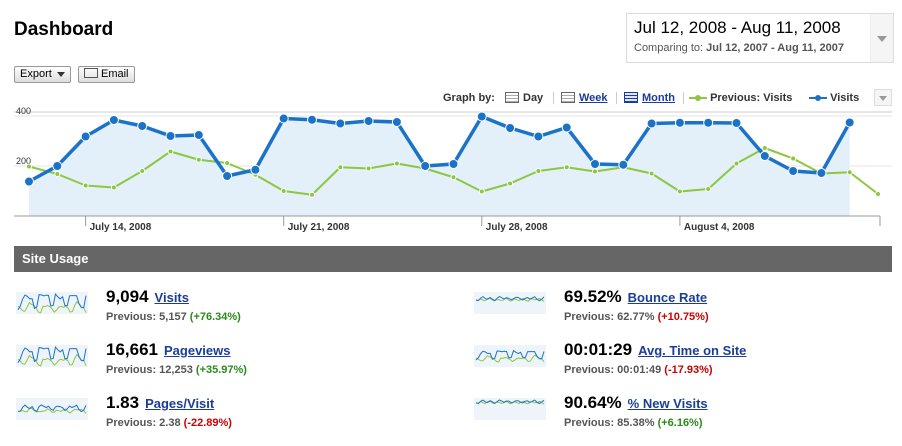 Image resolution: width=902 pixels, height=446 pixels. I want to click on chevron-down-icon, so click(60, 74).